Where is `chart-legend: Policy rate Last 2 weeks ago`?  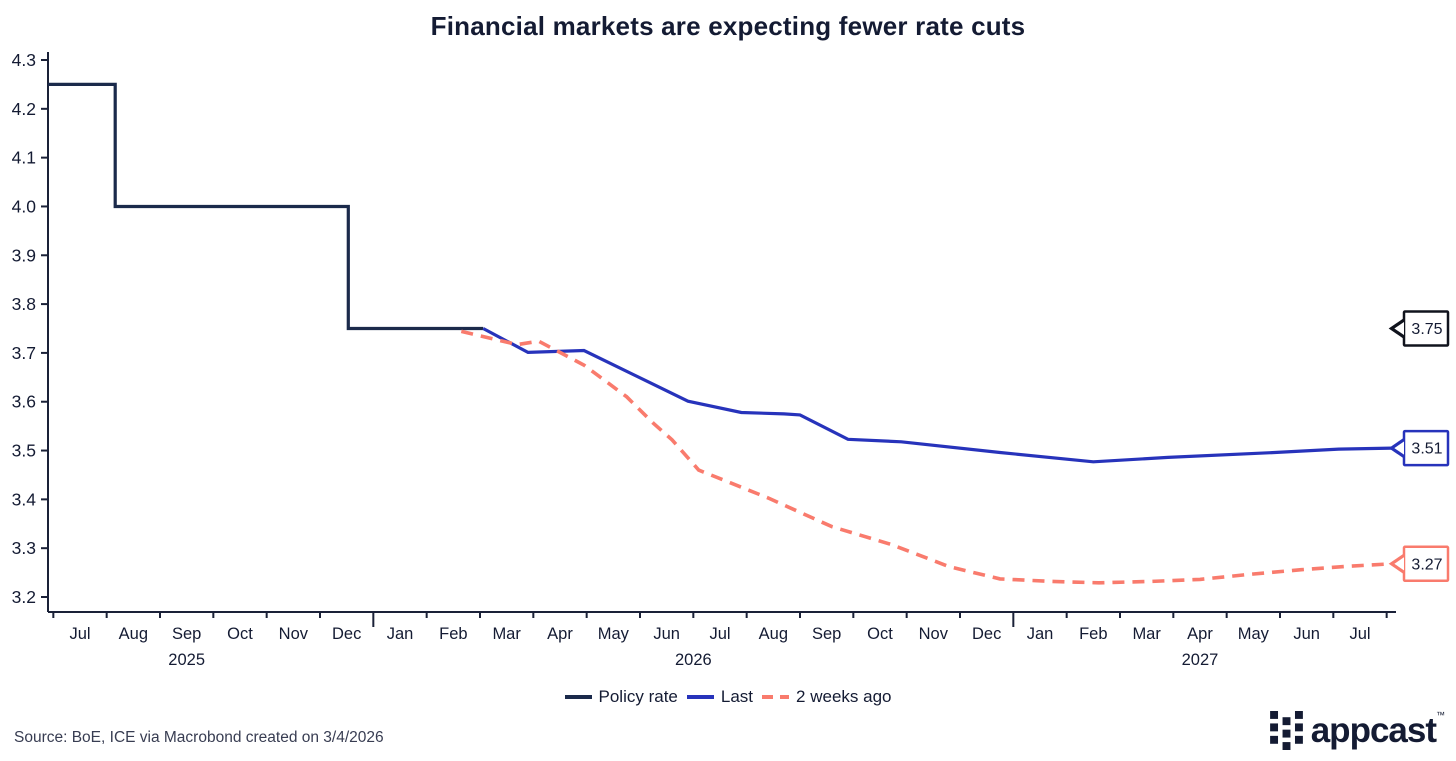 chart-legend: Policy rate Last 2 weeks ago is located at coordinates (728, 697).